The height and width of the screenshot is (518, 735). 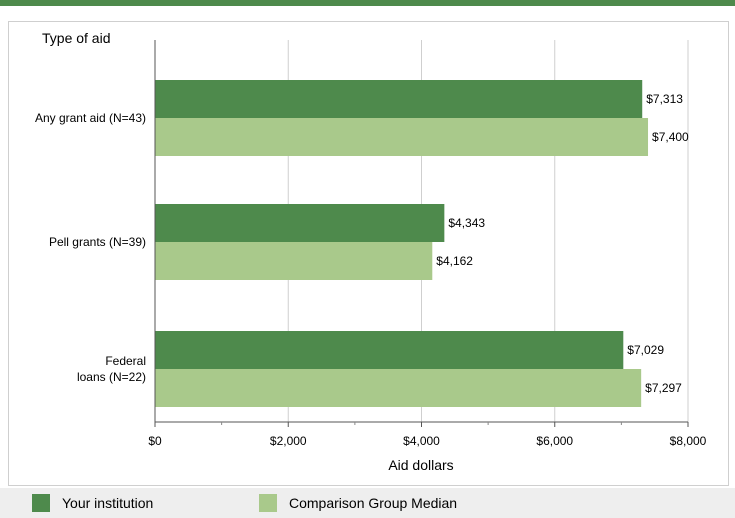 What do you see at coordinates (645, 350) in the screenshot?
I see `bar-value-label: $7,029` at bounding box center [645, 350].